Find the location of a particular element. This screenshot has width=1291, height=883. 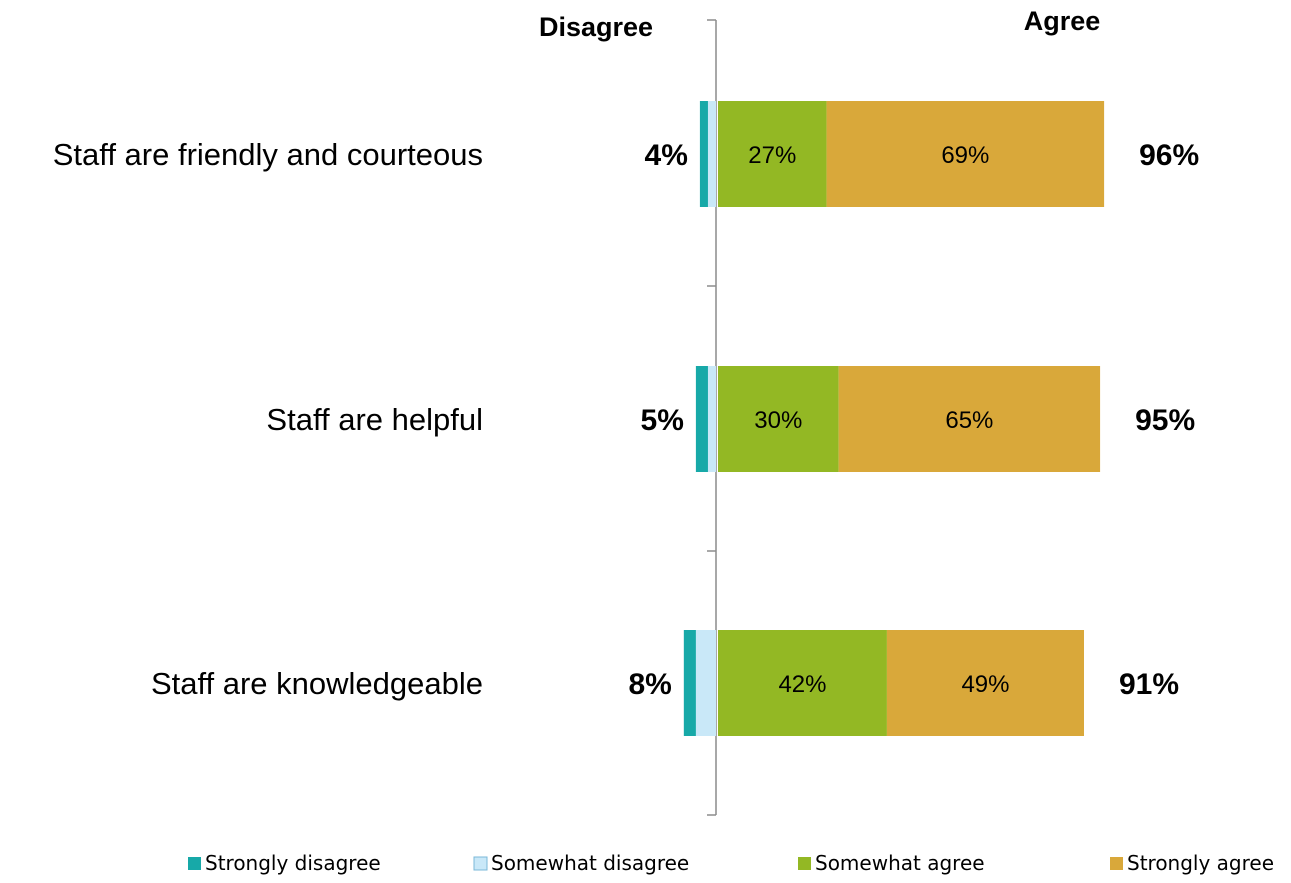

segment-label-strongly-agree-1: 65% is located at coordinates (969, 420).